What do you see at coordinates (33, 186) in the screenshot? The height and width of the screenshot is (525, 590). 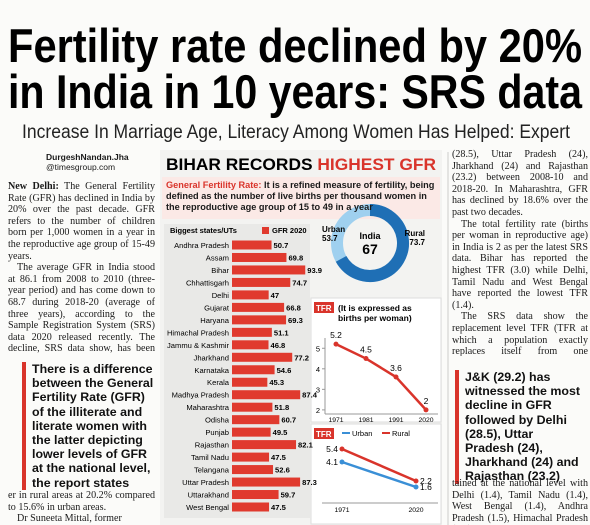 I see `dateline: New Delhi:` at bounding box center [33, 186].